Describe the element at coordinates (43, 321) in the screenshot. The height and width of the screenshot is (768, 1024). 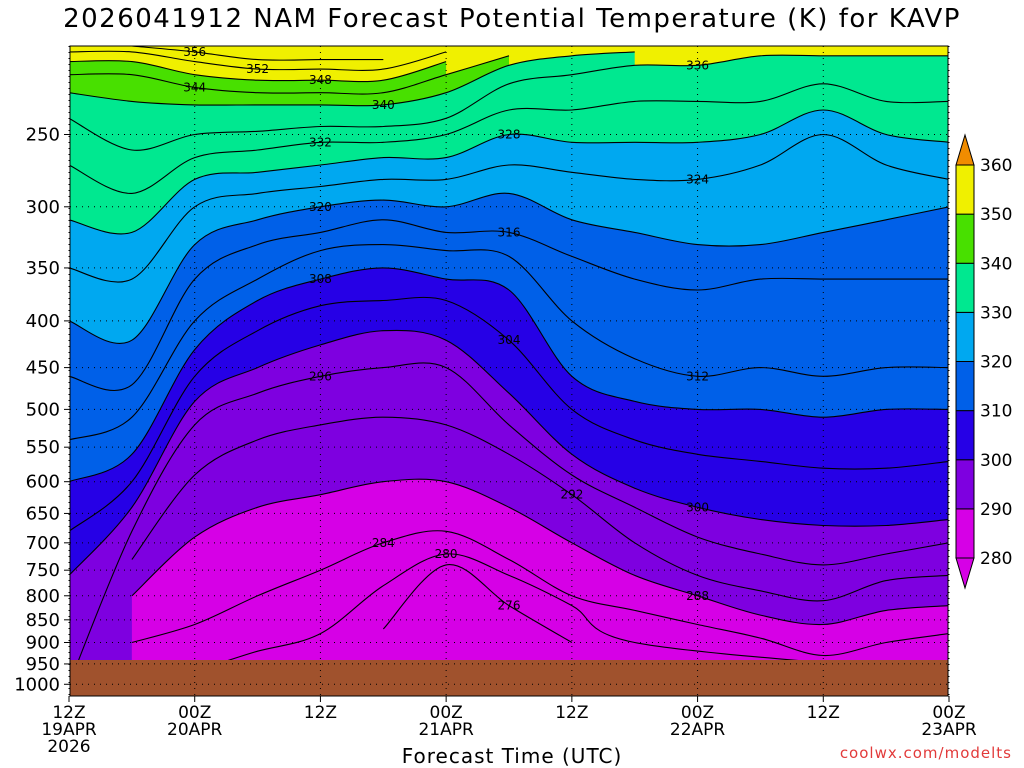
I see `ytick-label-400: 400` at that location.